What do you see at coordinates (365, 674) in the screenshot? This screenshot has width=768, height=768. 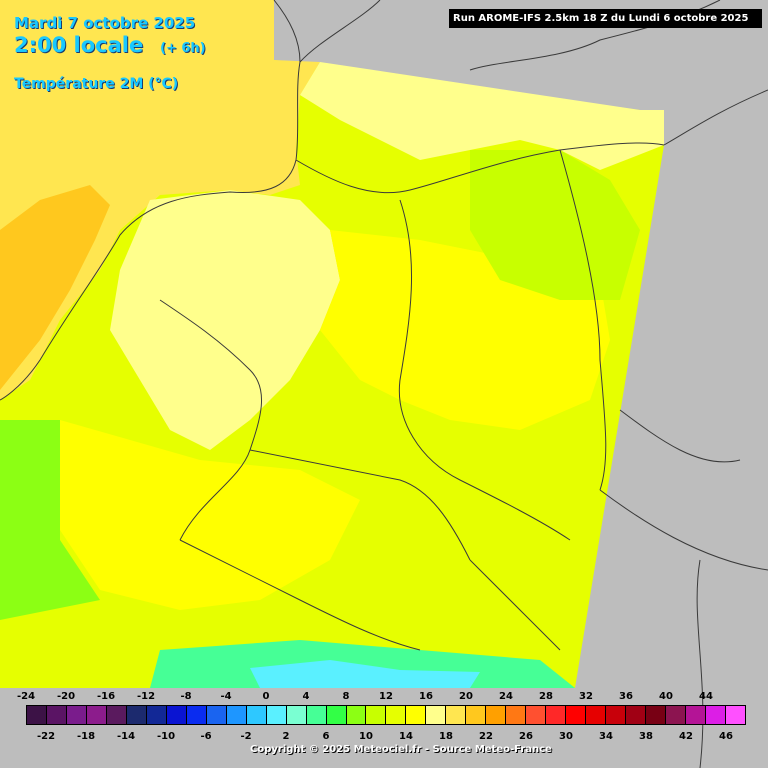 I see `alps-peaks` at bounding box center [365, 674].